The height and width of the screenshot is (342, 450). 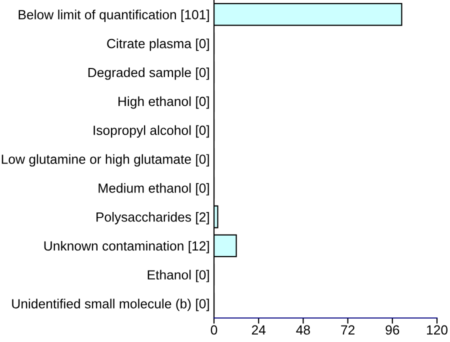 What do you see at coordinates (303, 330) in the screenshot?
I see `x-tick-label: 48` at bounding box center [303, 330].